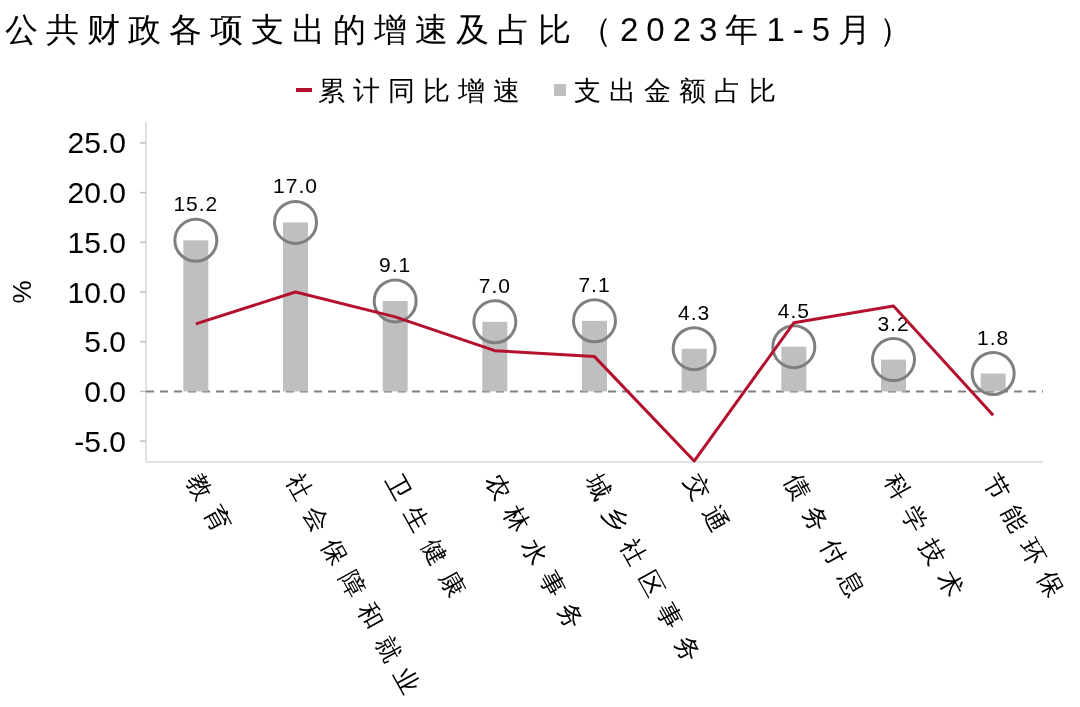 The width and height of the screenshot is (1080, 707). I want to click on x-tick-label: 卫生健康, so click(429, 540).